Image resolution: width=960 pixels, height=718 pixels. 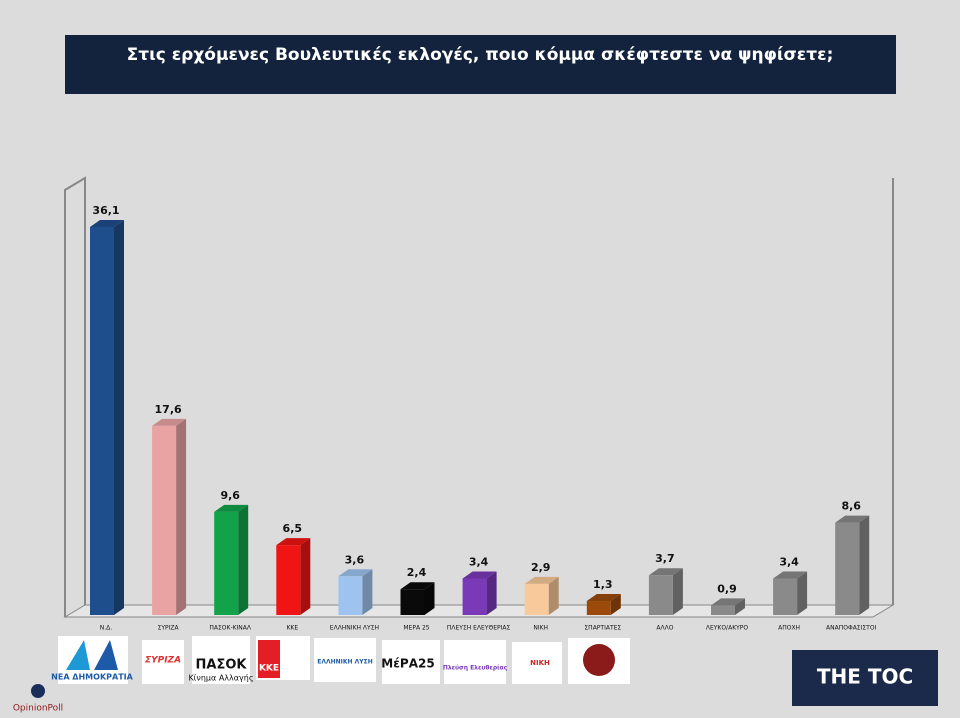 I want to click on x-tick-label: ΑΝΑΠΟΦΑΣΙΣΤΟΙ, so click(x=851, y=628).